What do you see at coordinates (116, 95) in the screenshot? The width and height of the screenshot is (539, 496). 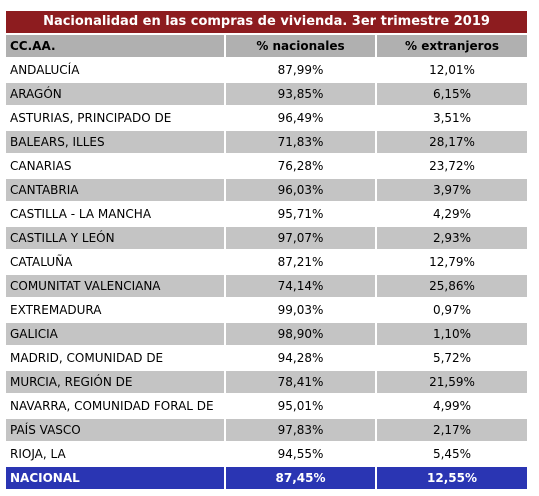 I see `cell-region: ARAGÓN` at bounding box center [116, 95].